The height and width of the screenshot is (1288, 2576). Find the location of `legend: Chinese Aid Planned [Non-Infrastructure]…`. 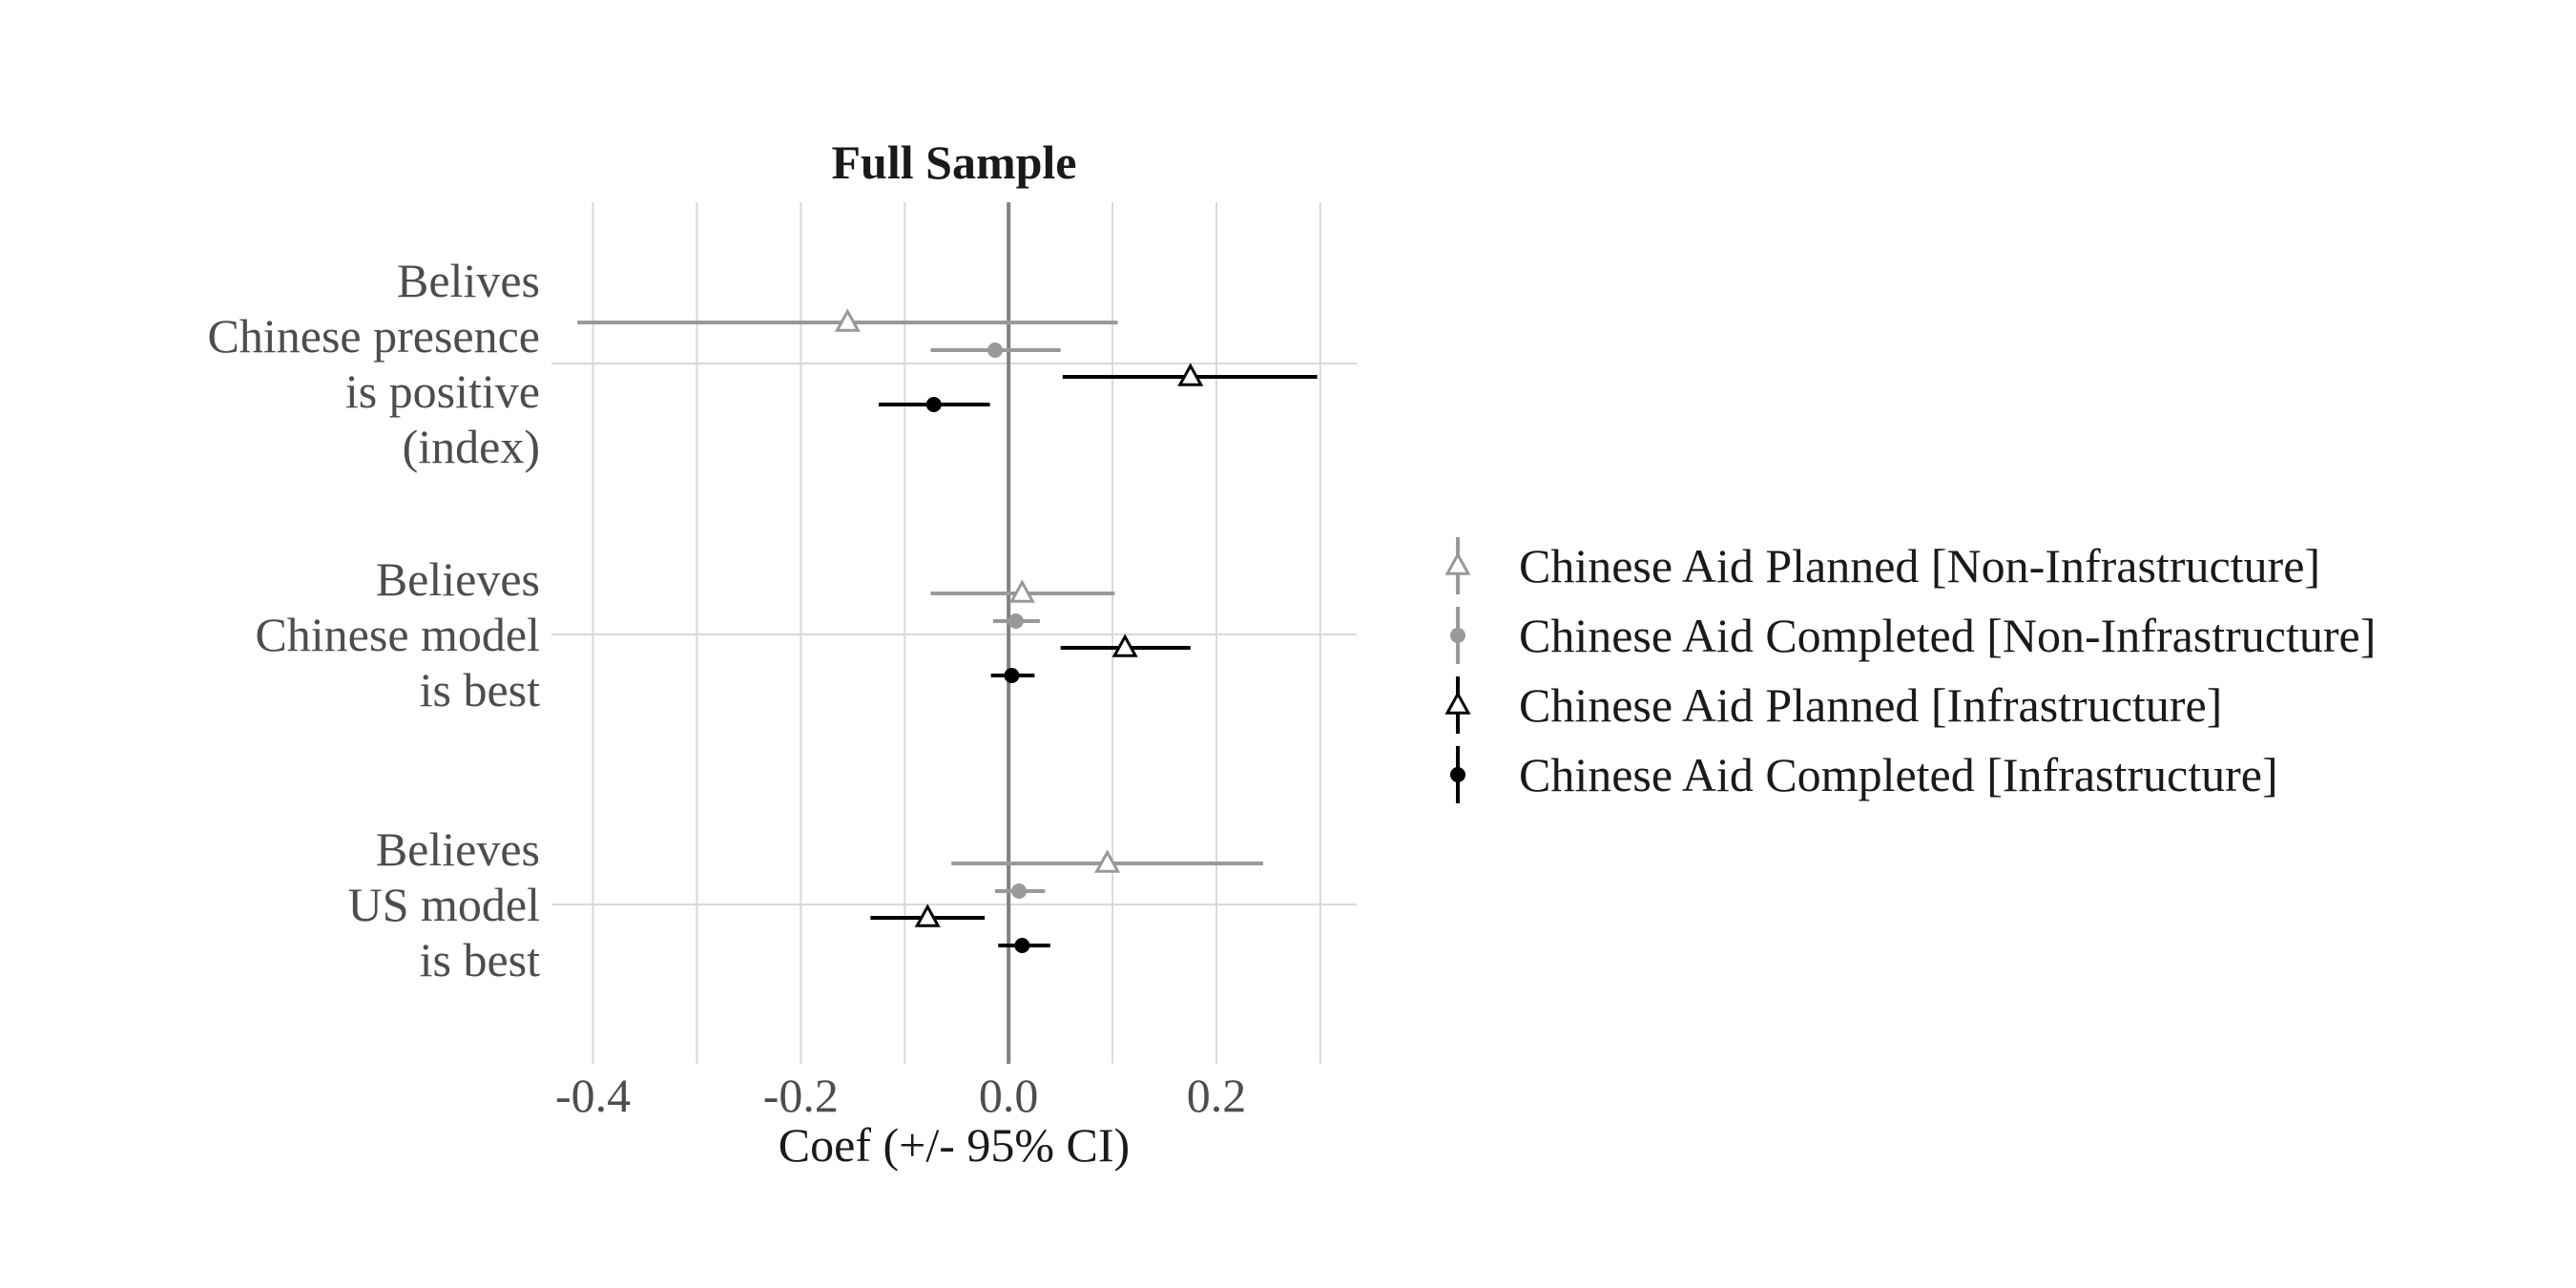

legend: Chinese Aid Planned [Non-Infrastructure]… is located at coordinates (1910, 670).